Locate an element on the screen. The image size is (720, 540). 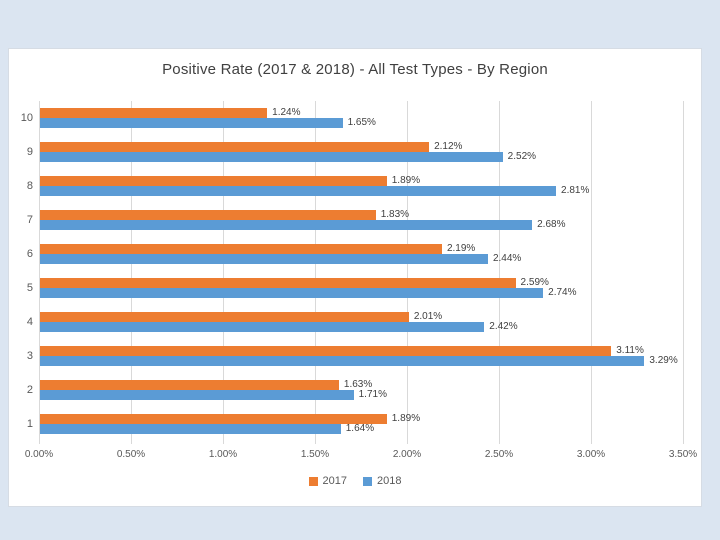
chart-legend: 2017 2018 is located at coordinates (355, 481).